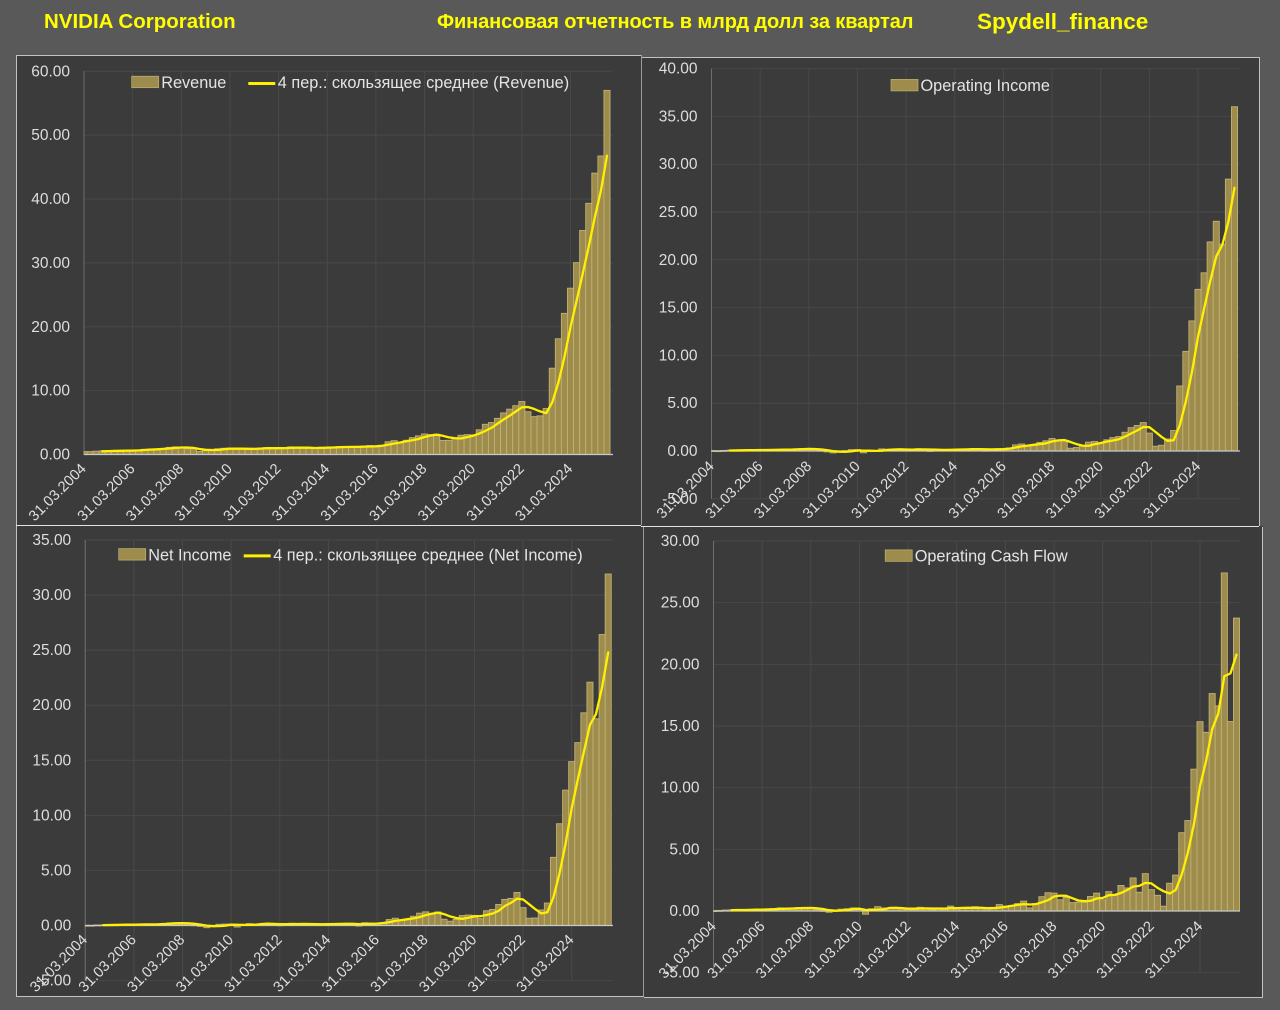  What do you see at coordinates (50, 71) in the screenshot?
I see `svg-text: 60.00` at bounding box center [50, 71].